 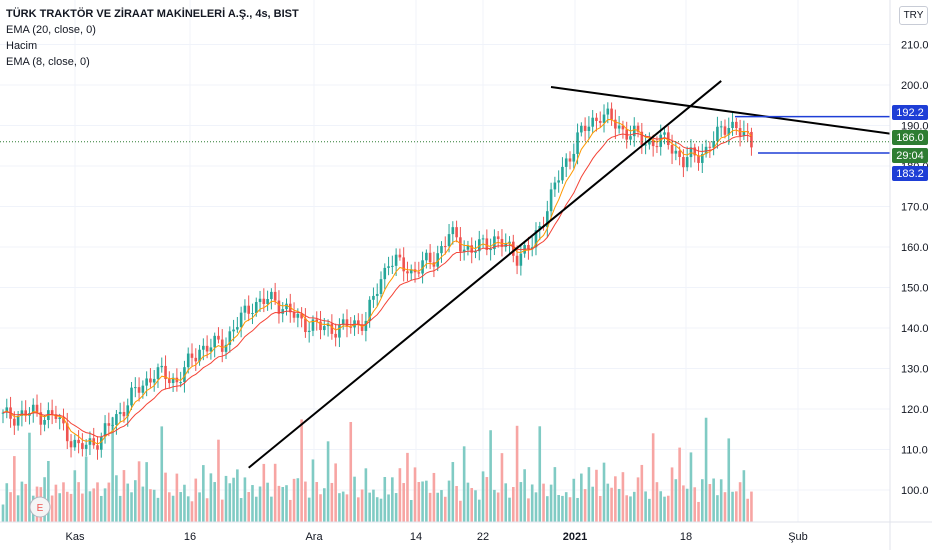 I want to click on earnings-badge: E, so click(x=40, y=507).